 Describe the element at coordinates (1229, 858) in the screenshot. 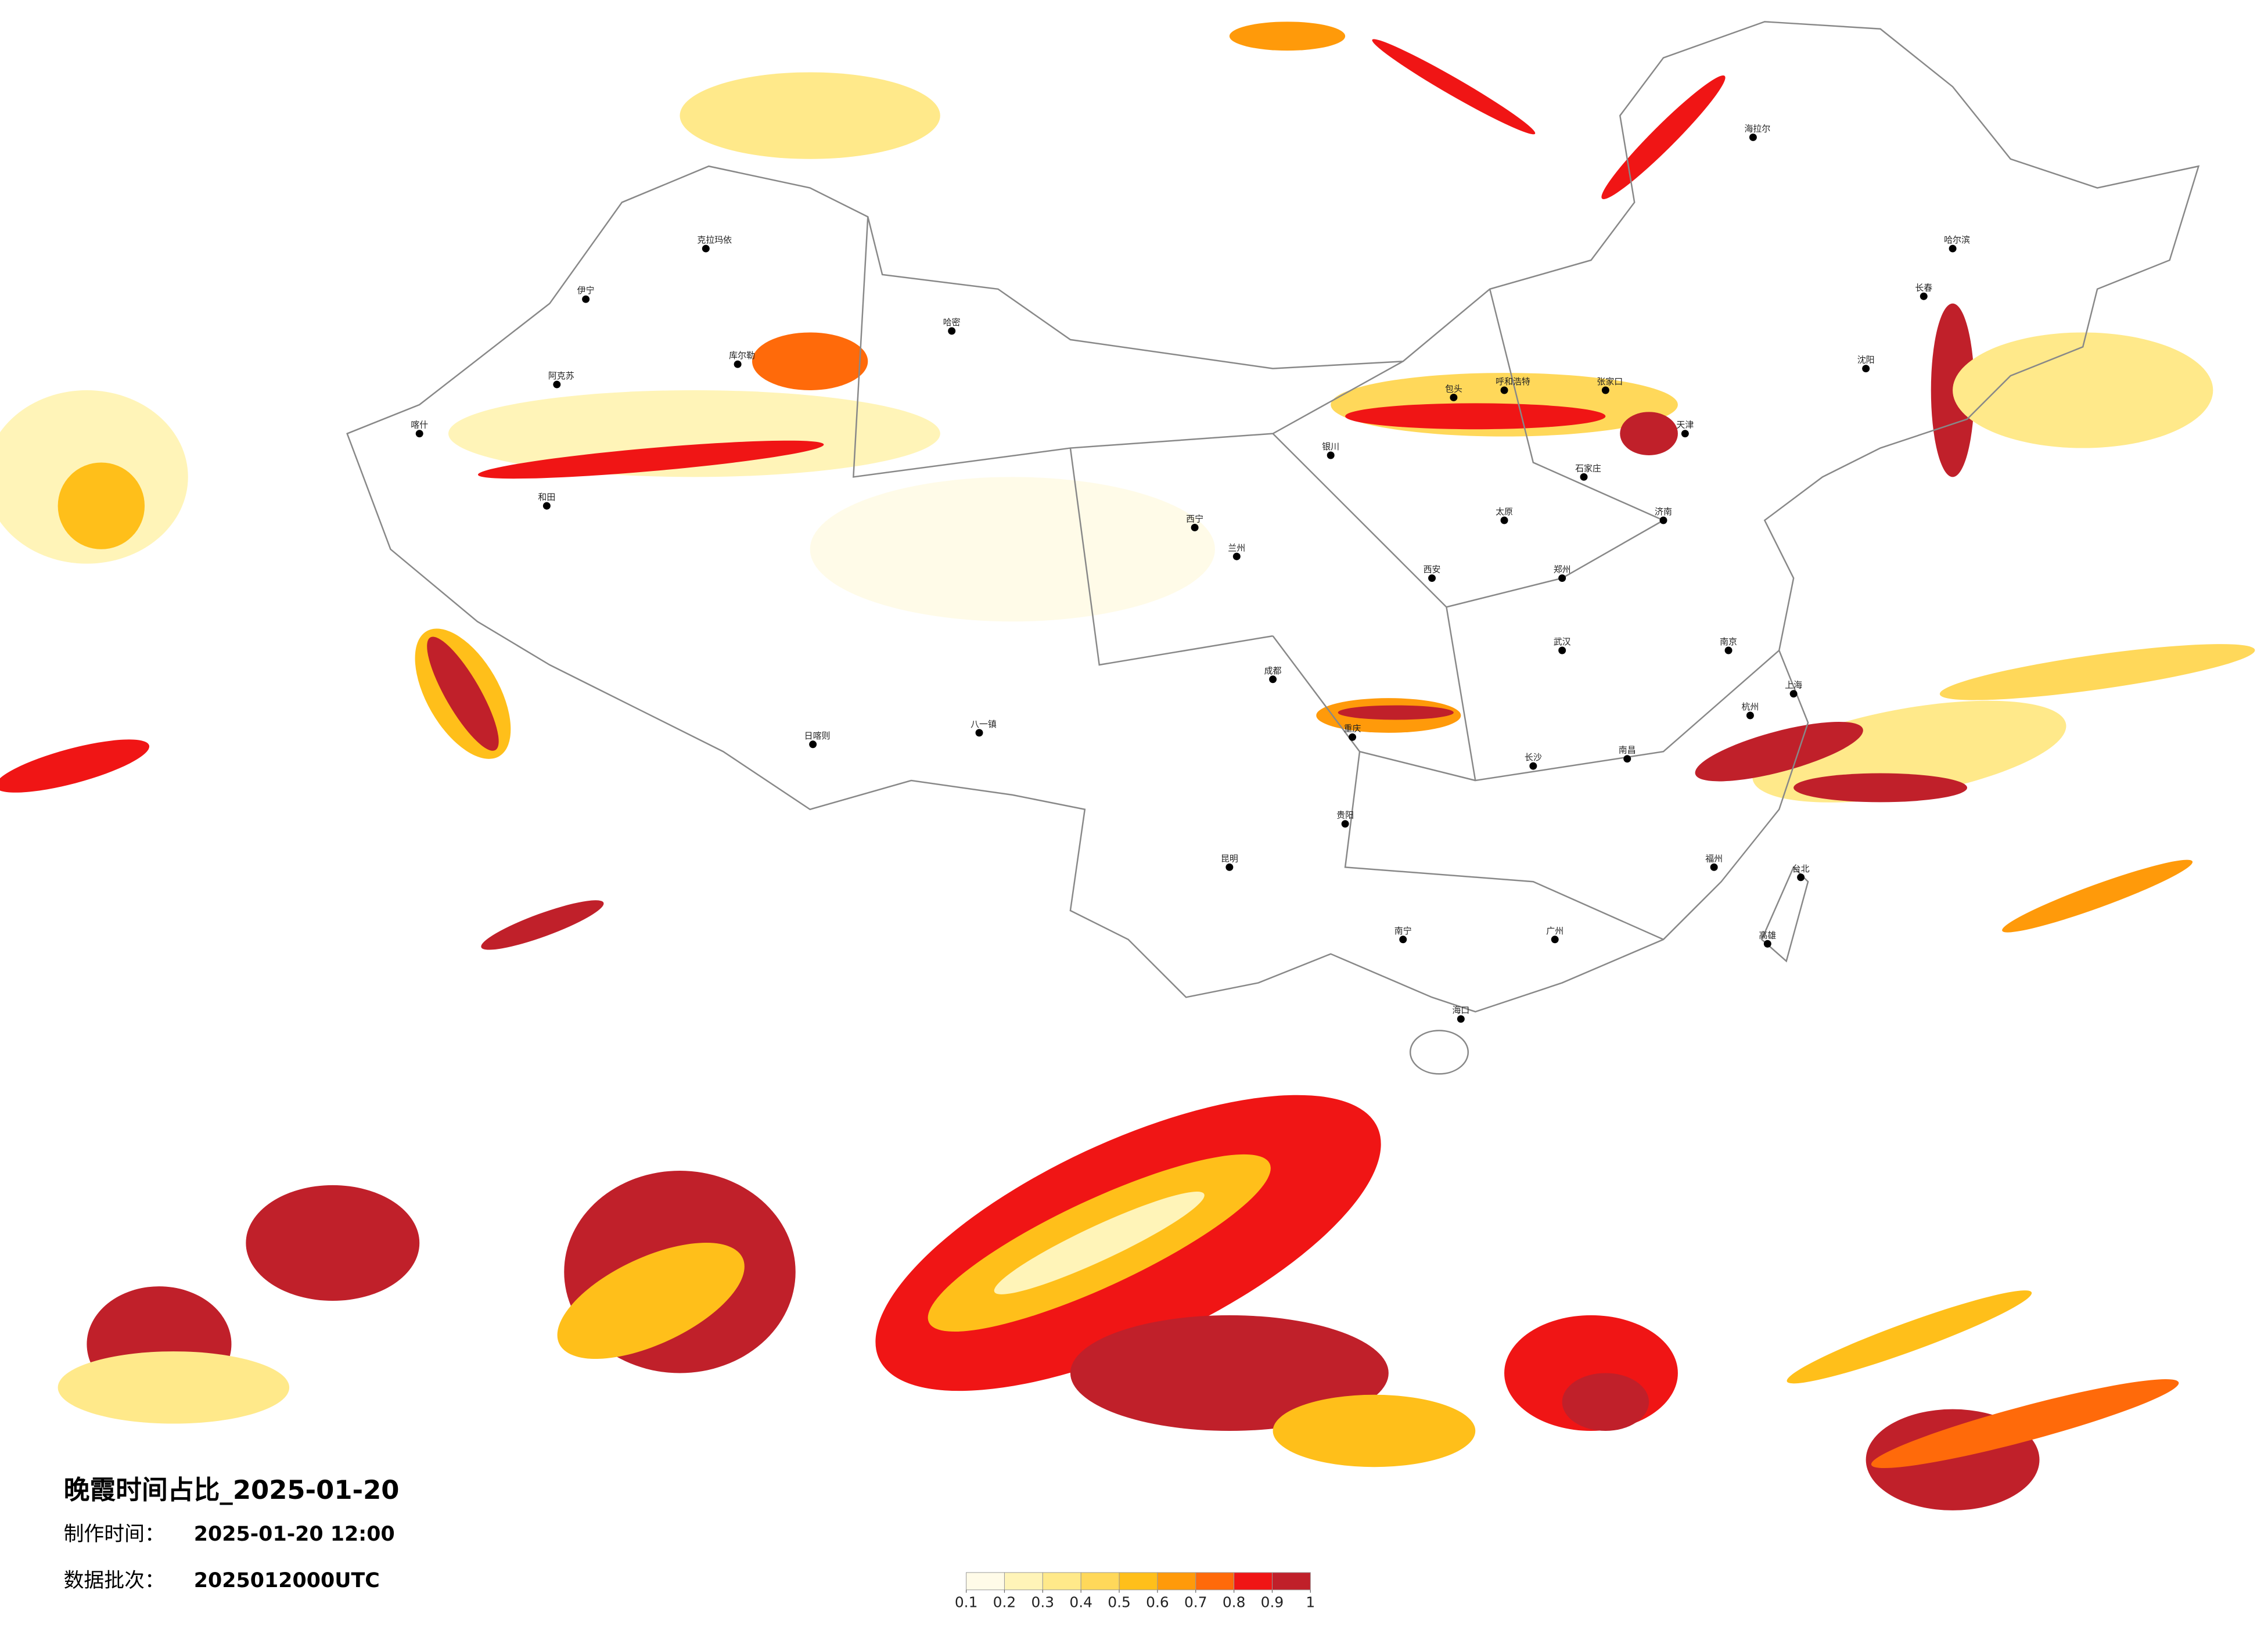

I see `city-label: 昆明` at that location.